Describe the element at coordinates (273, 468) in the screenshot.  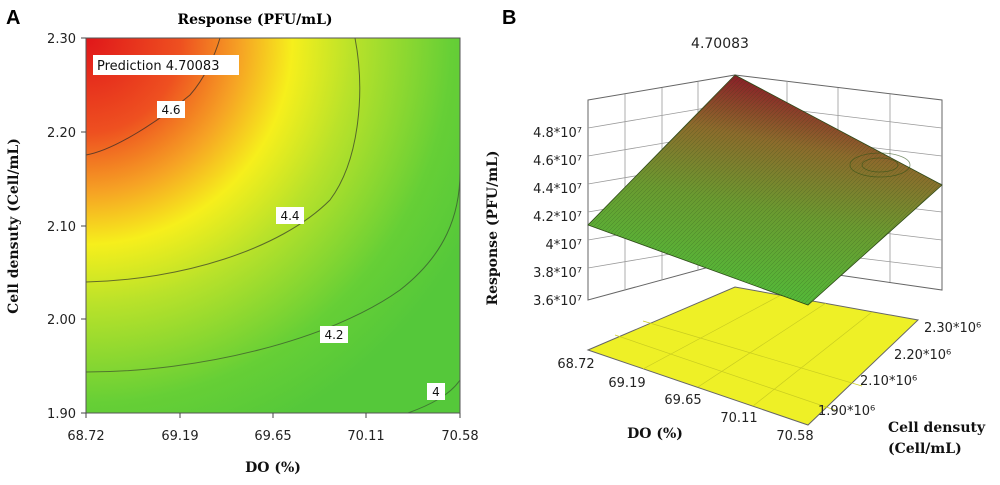
I see `contour-x-label: DO (%)` at that location.